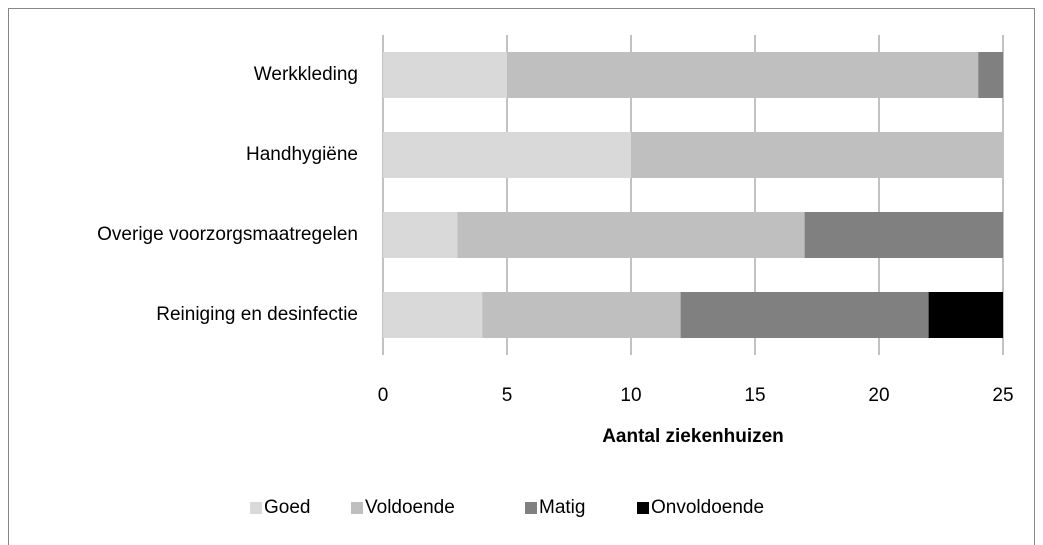 The height and width of the screenshot is (545, 1043). I want to click on legend-label: Matig, so click(562, 507).